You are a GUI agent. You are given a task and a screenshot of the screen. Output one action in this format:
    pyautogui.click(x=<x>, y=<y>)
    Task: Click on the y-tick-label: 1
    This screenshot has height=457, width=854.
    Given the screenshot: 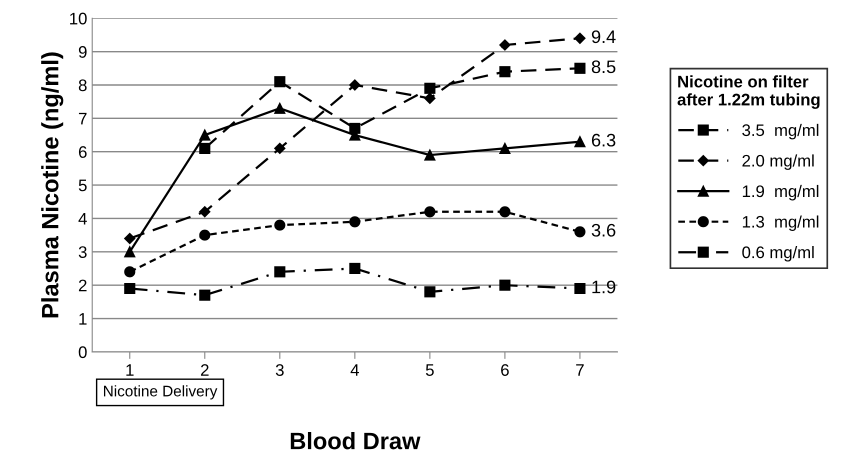 What is the action you would take?
    pyautogui.click(x=83, y=319)
    